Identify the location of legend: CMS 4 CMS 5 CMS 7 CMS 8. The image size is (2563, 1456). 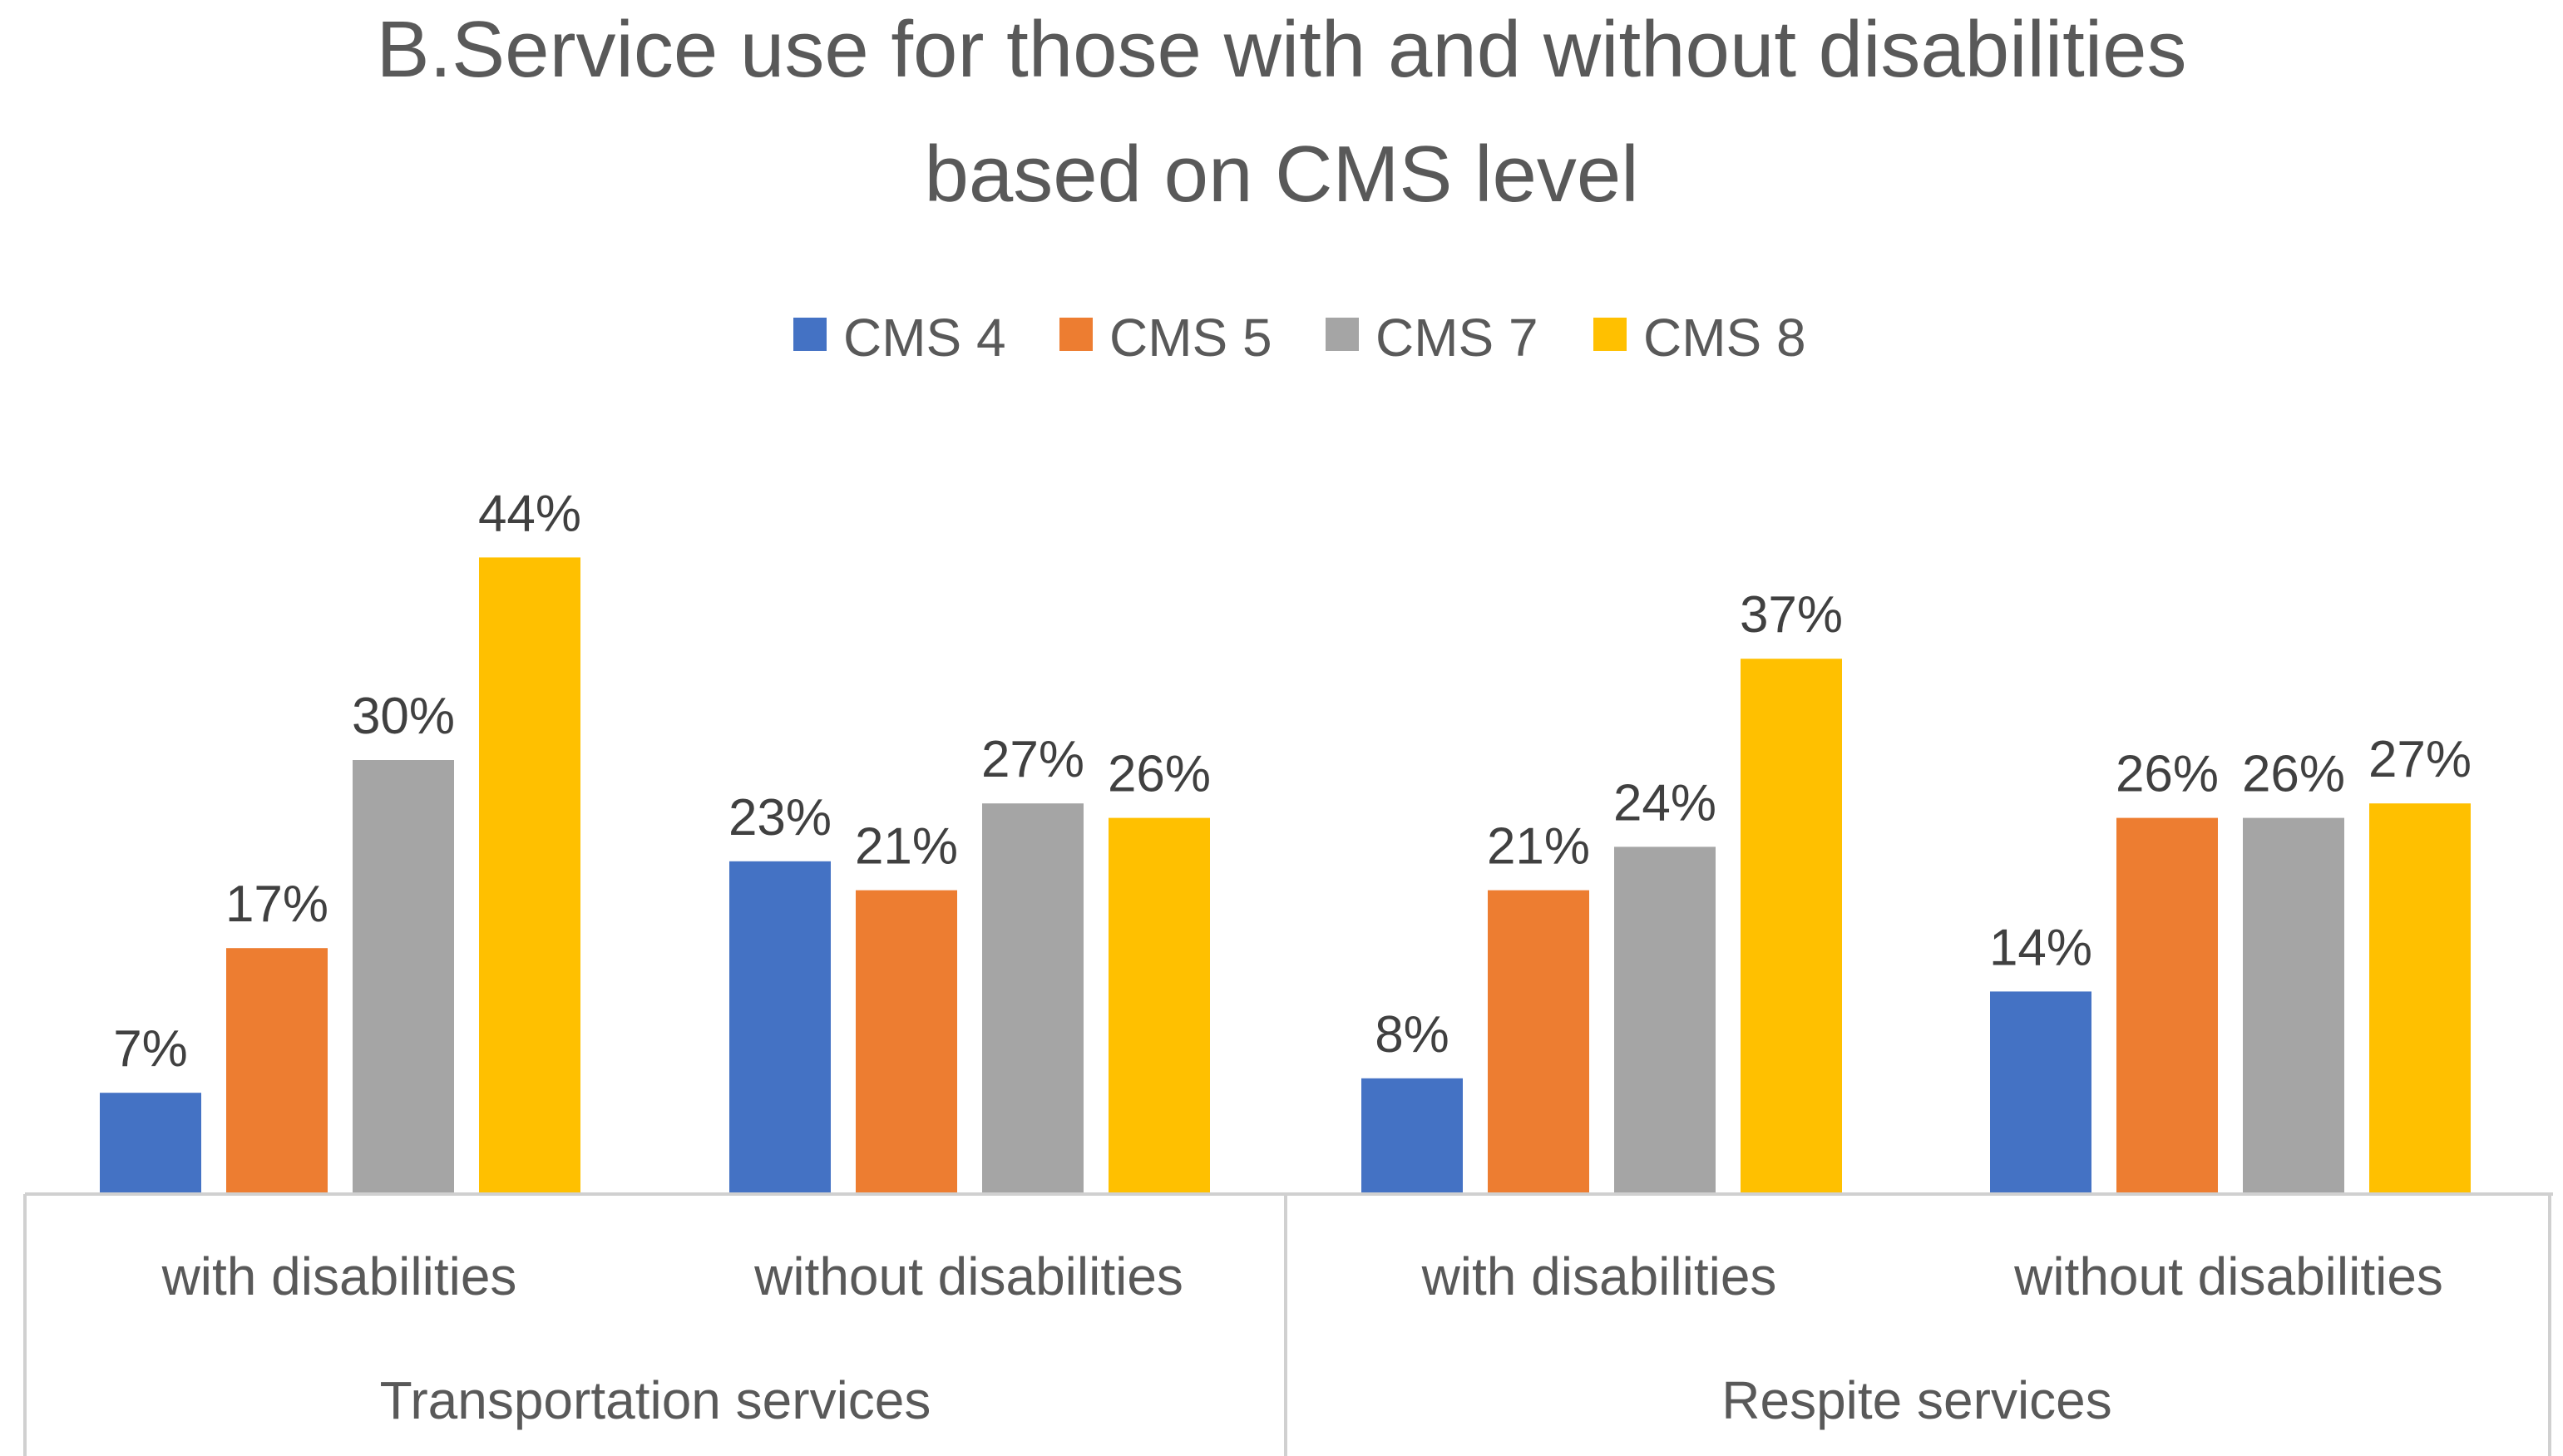
(1299, 338).